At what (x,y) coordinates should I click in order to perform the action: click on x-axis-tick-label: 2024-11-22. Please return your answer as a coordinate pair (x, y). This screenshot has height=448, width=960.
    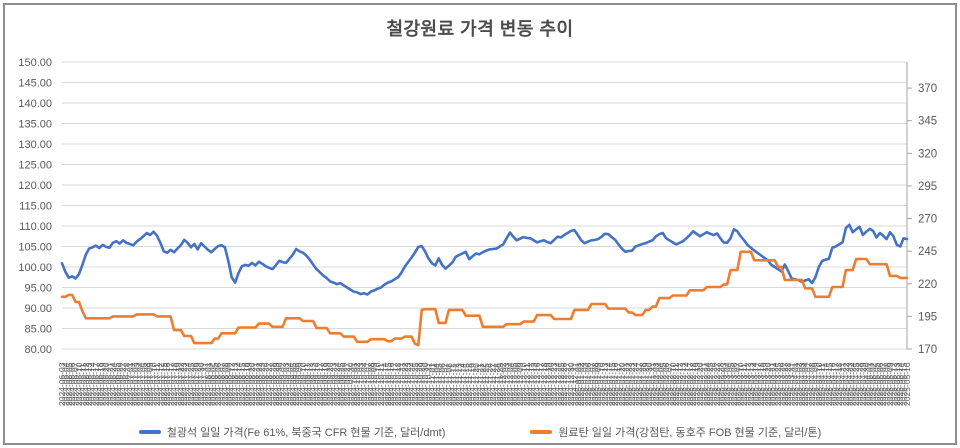
    Looking at the image, I should click on (483, 384).